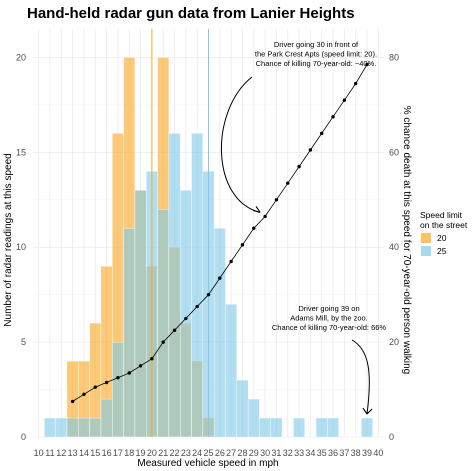  What do you see at coordinates (23, 342) in the screenshot?
I see `y-tick-label-left: 5` at bounding box center [23, 342].